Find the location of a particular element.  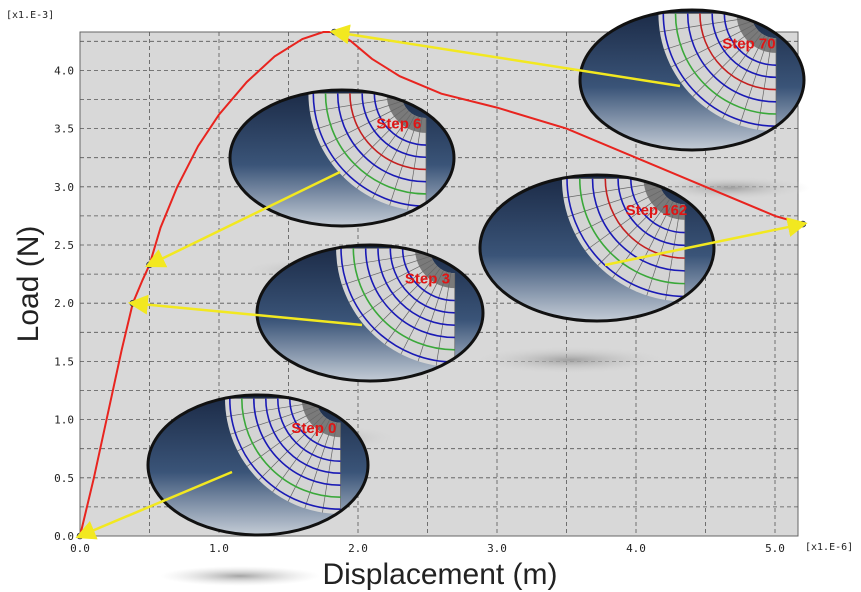

y-tick-labels: 0.0 0.5 1.0 1.5 2.0 2.5 3.0 3.5 4.0 is located at coordinates (64, 303).